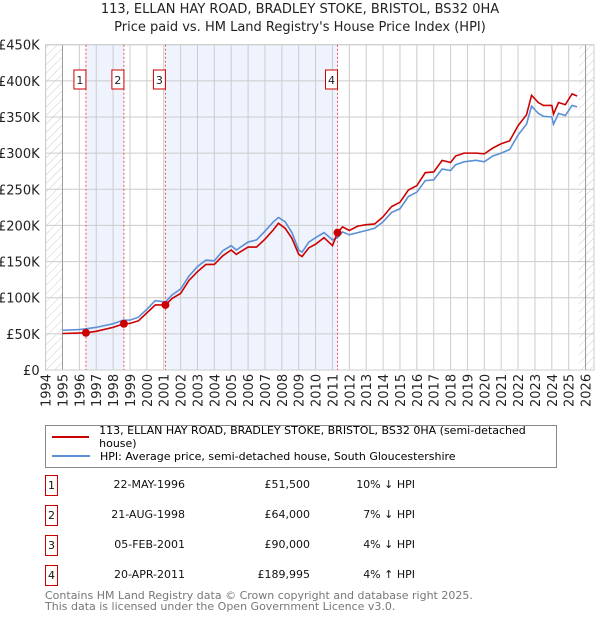 The image size is (600, 620). What do you see at coordinates (148, 514) in the screenshot?
I see `sale-date: 21-AUG-1998` at bounding box center [148, 514].